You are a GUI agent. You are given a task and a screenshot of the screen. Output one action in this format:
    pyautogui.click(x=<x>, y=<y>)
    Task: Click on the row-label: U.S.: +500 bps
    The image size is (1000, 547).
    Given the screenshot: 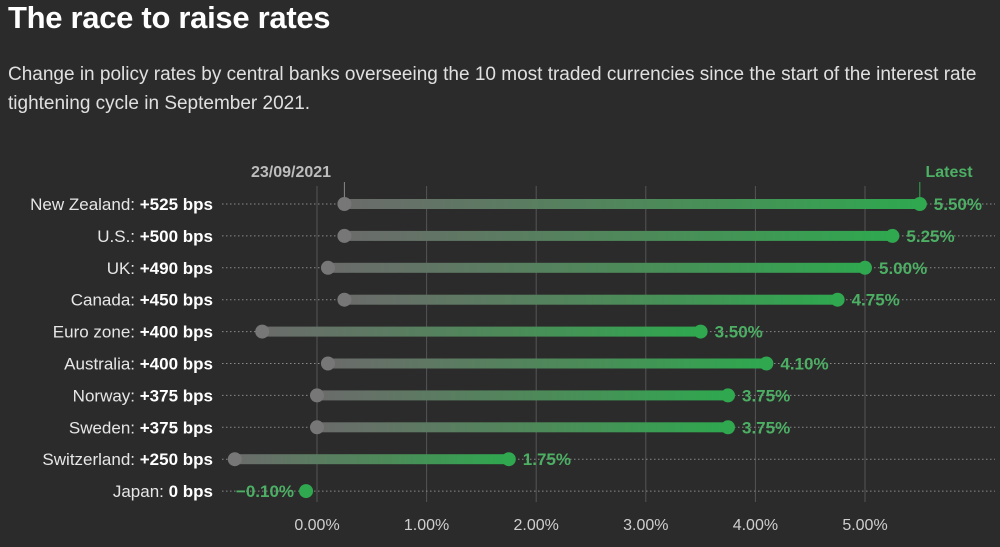 What is the action you would take?
    pyautogui.click(x=155, y=236)
    